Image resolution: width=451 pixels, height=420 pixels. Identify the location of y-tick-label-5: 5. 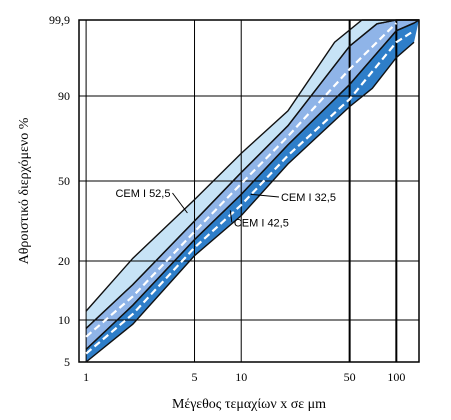
(67, 362).